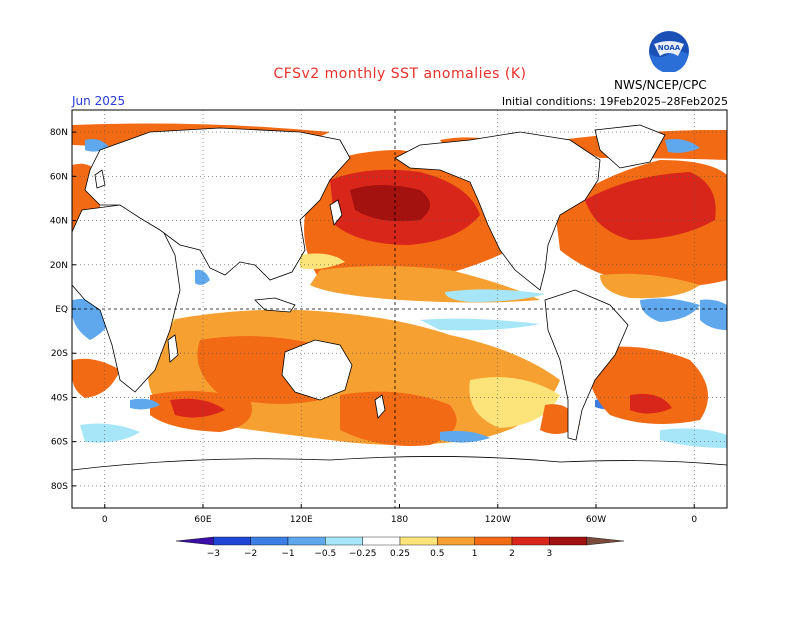 The height and width of the screenshot is (618, 800). I want to click on forecast-month: Jun 2025, so click(99, 101).